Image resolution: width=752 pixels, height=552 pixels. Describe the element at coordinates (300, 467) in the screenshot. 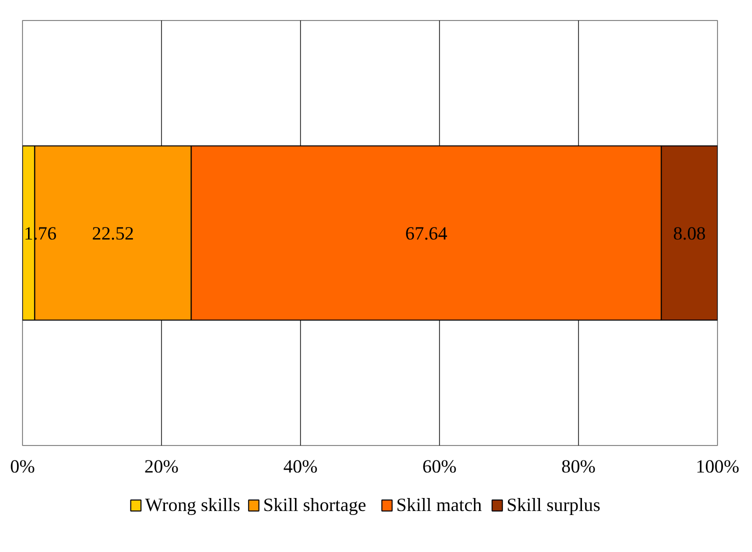

I see `x-tick-label: 40%` at that location.